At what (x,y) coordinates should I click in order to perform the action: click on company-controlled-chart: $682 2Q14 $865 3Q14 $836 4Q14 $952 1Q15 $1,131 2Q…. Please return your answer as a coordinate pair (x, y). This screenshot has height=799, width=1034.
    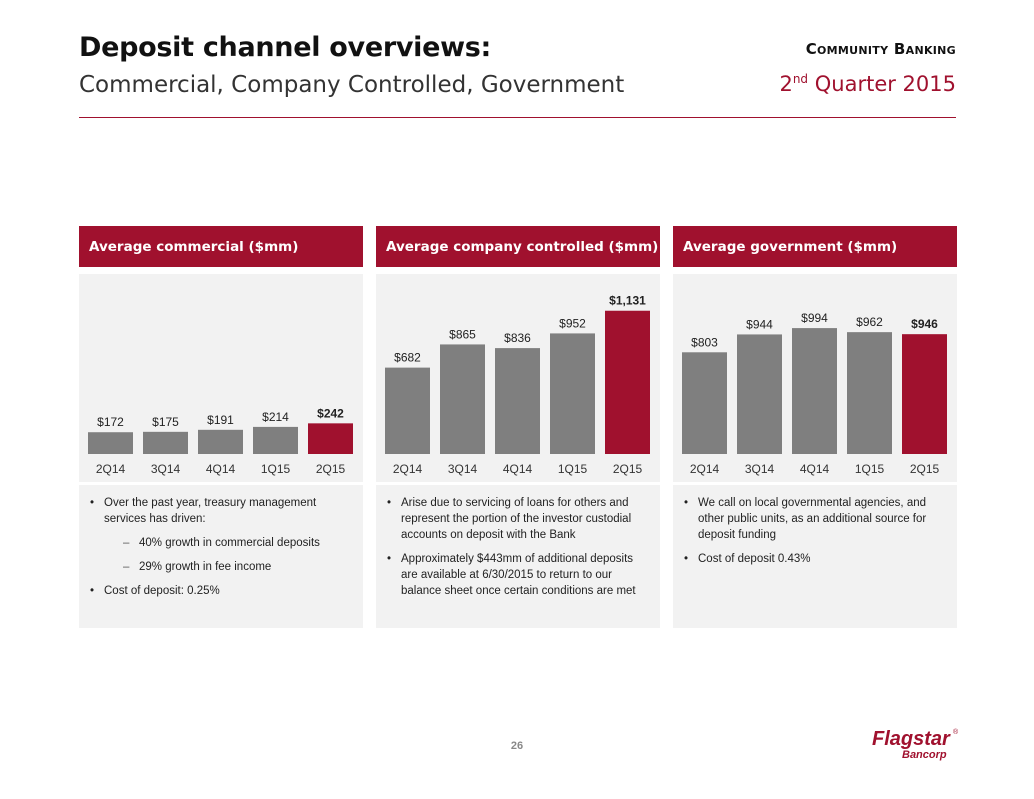
    Looking at the image, I should click on (518, 378).